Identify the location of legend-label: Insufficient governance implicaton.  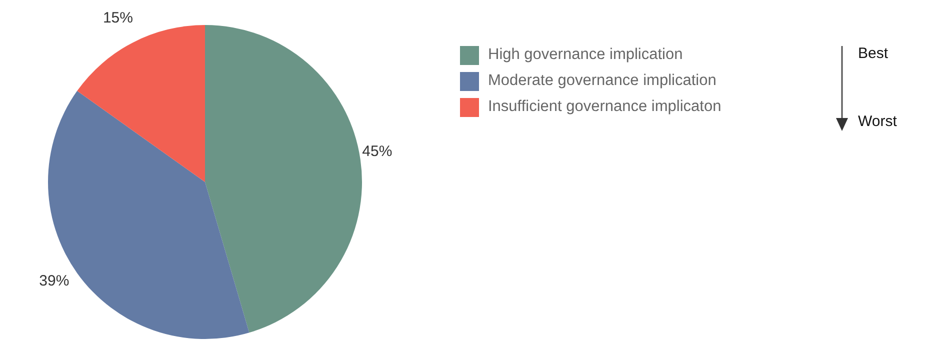
(605, 107).